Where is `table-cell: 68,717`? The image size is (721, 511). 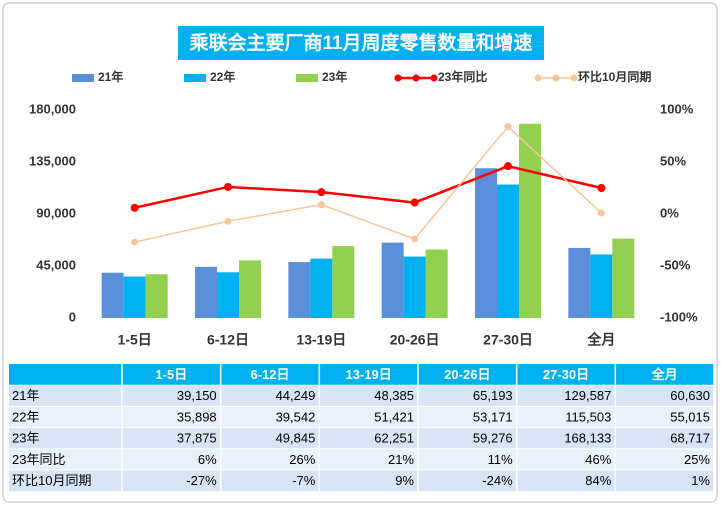 table-cell: 68,717 is located at coordinates (690, 438).